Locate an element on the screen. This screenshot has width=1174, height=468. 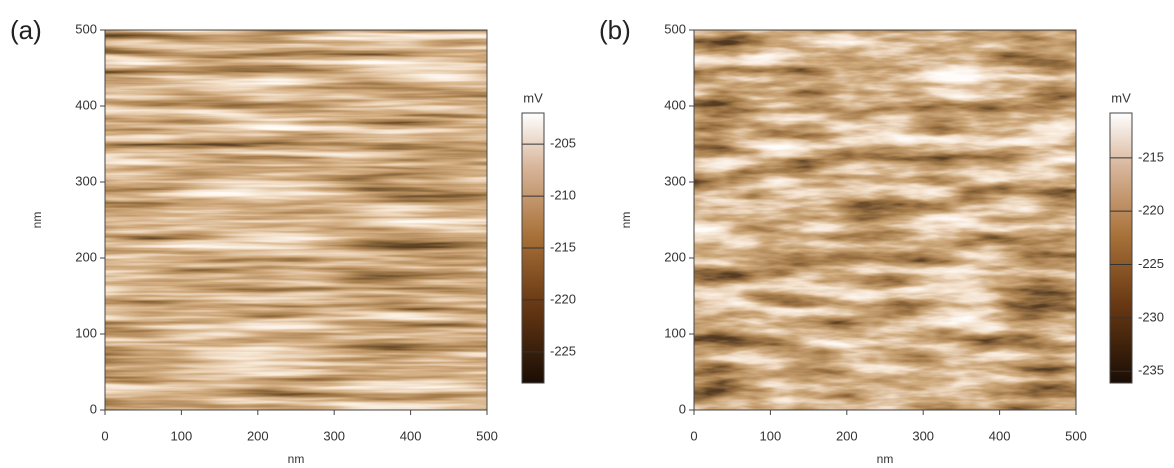
colorbar-tick-label: -235 is located at coordinates (1151, 370).